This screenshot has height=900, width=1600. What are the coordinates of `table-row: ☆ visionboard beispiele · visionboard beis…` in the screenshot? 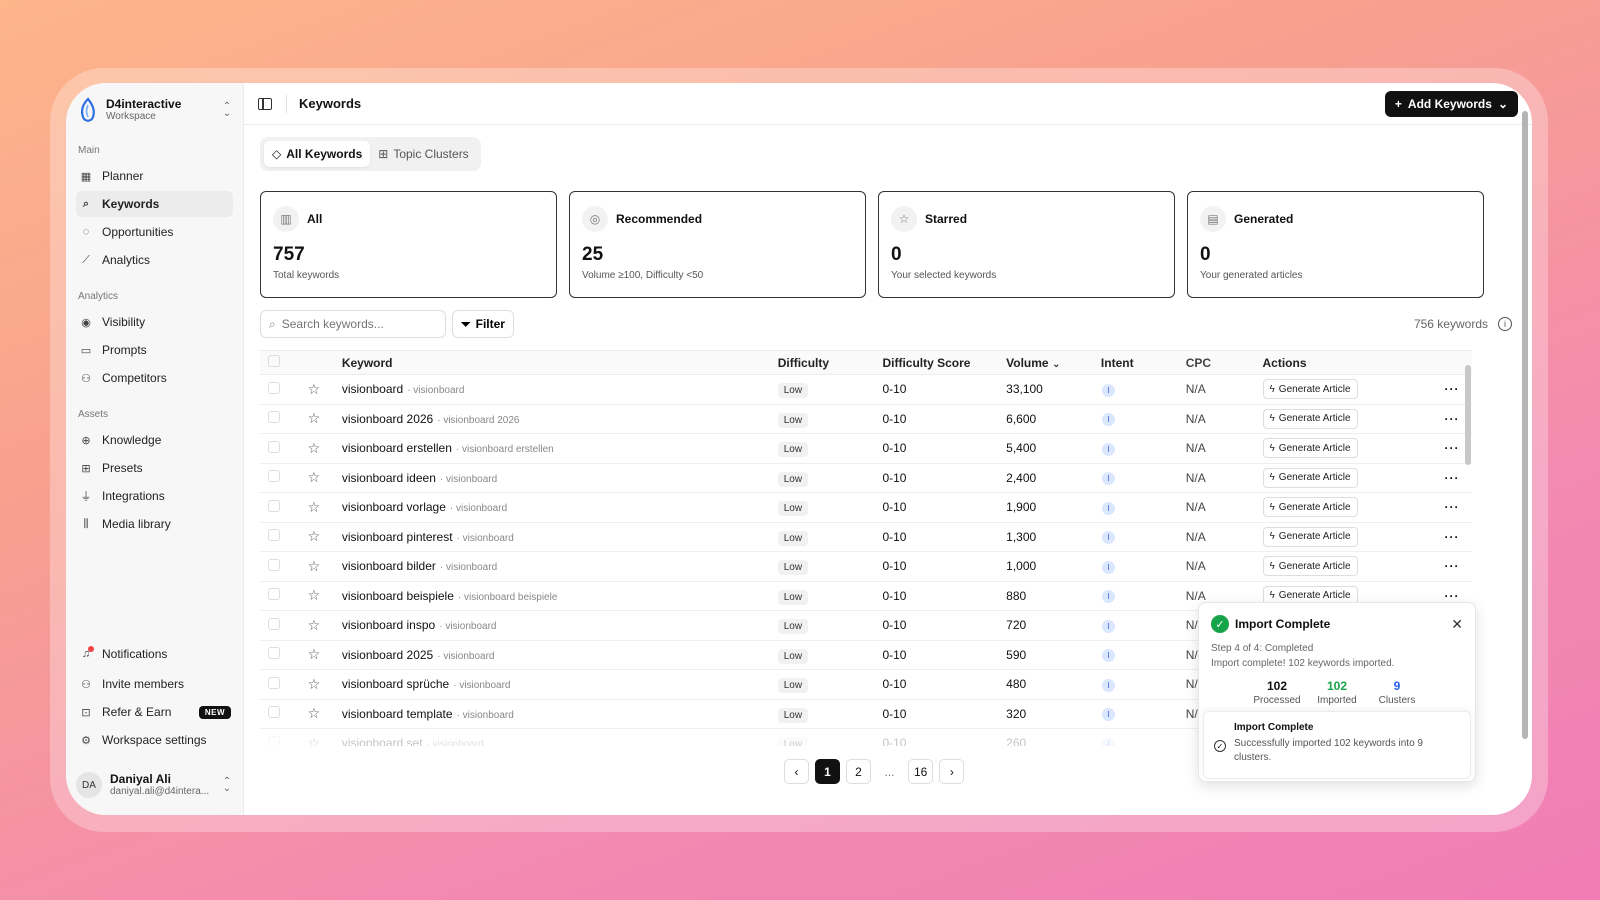 It's located at (866, 596).